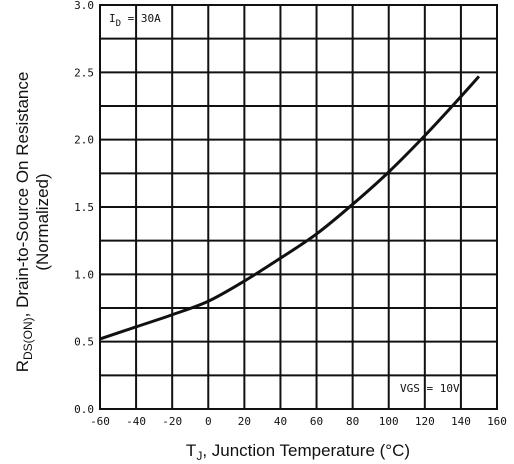  I want to click on x-axis-label: TJ, Junction Temperature (°C), so click(298, 452).